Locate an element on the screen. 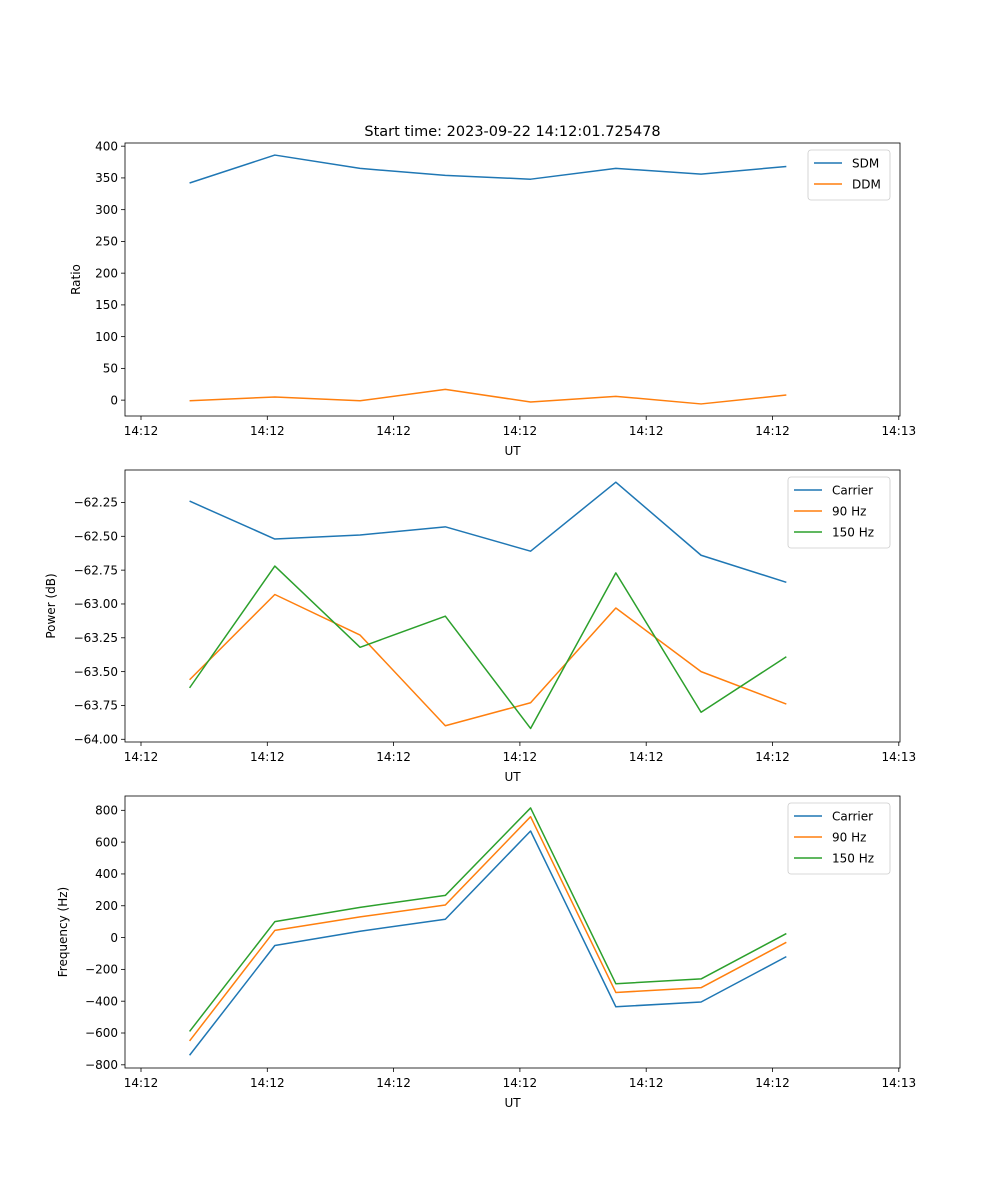 Image resolution: width=1000 pixels, height=1200 pixels. y-tick-label: 100 is located at coordinates (106, 337).